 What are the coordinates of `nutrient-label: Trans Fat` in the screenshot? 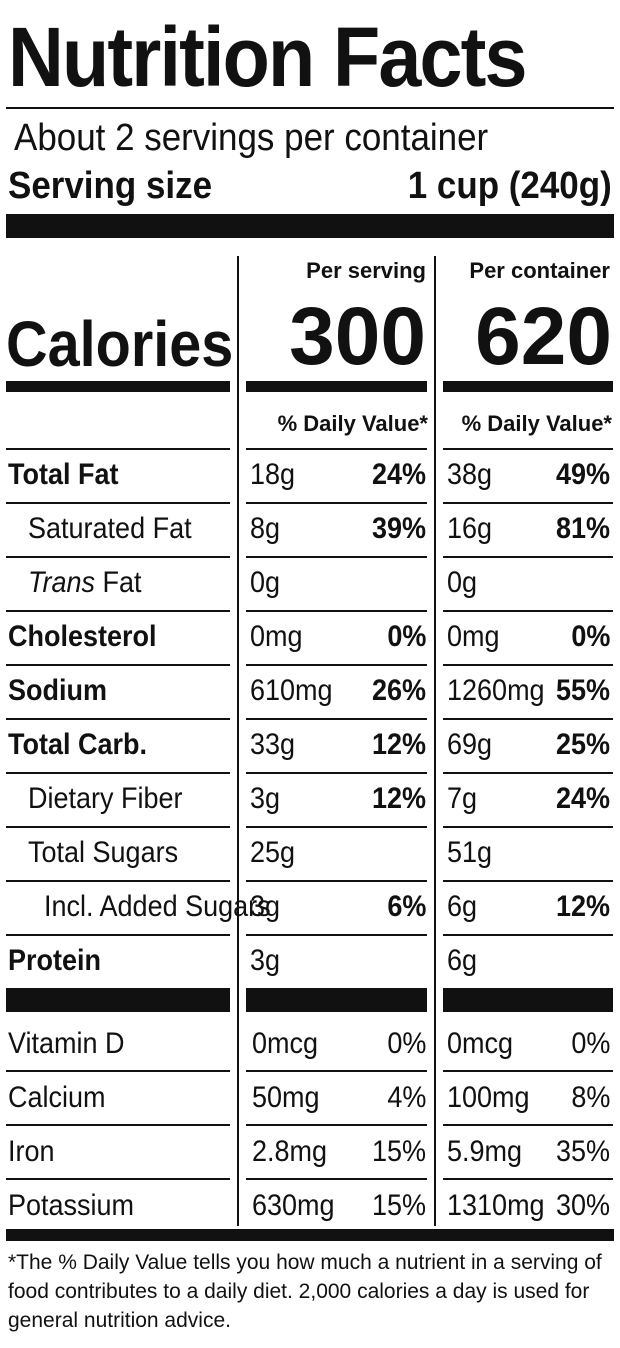 It's located at (85, 583).